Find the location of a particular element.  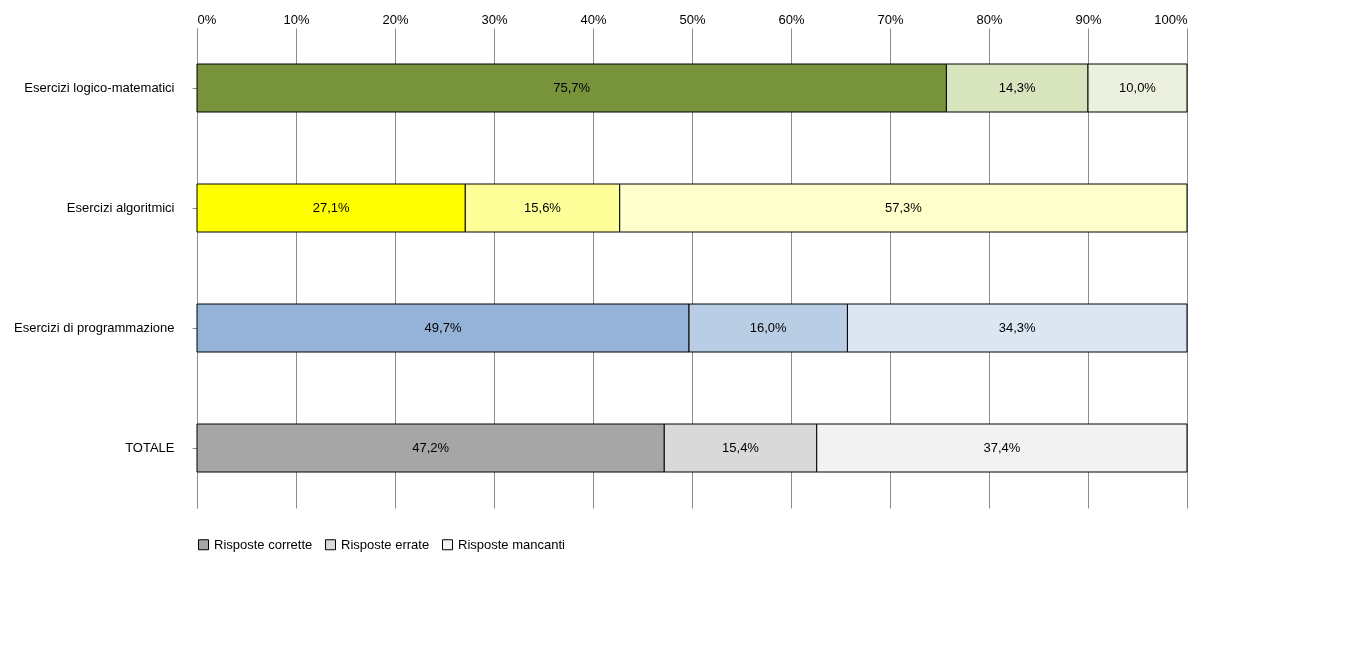

data-label: 15,4% is located at coordinates (741, 447).